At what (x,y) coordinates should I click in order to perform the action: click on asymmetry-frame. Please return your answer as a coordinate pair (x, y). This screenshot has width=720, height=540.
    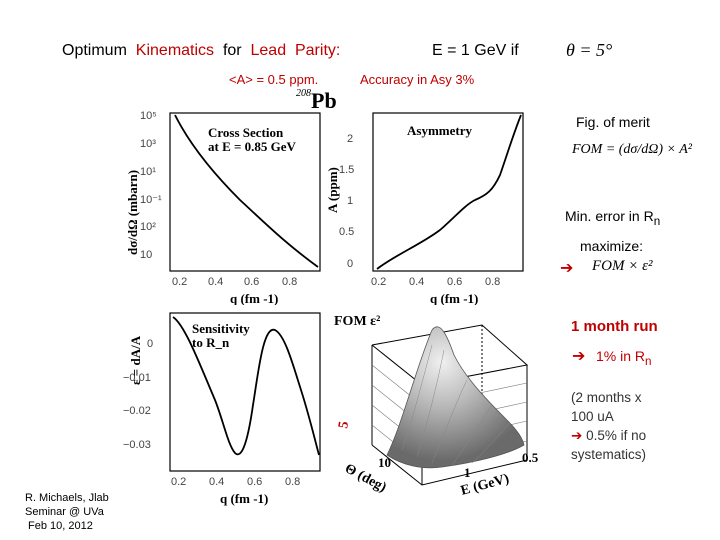
    Looking at the image, I should click on (448, 192).